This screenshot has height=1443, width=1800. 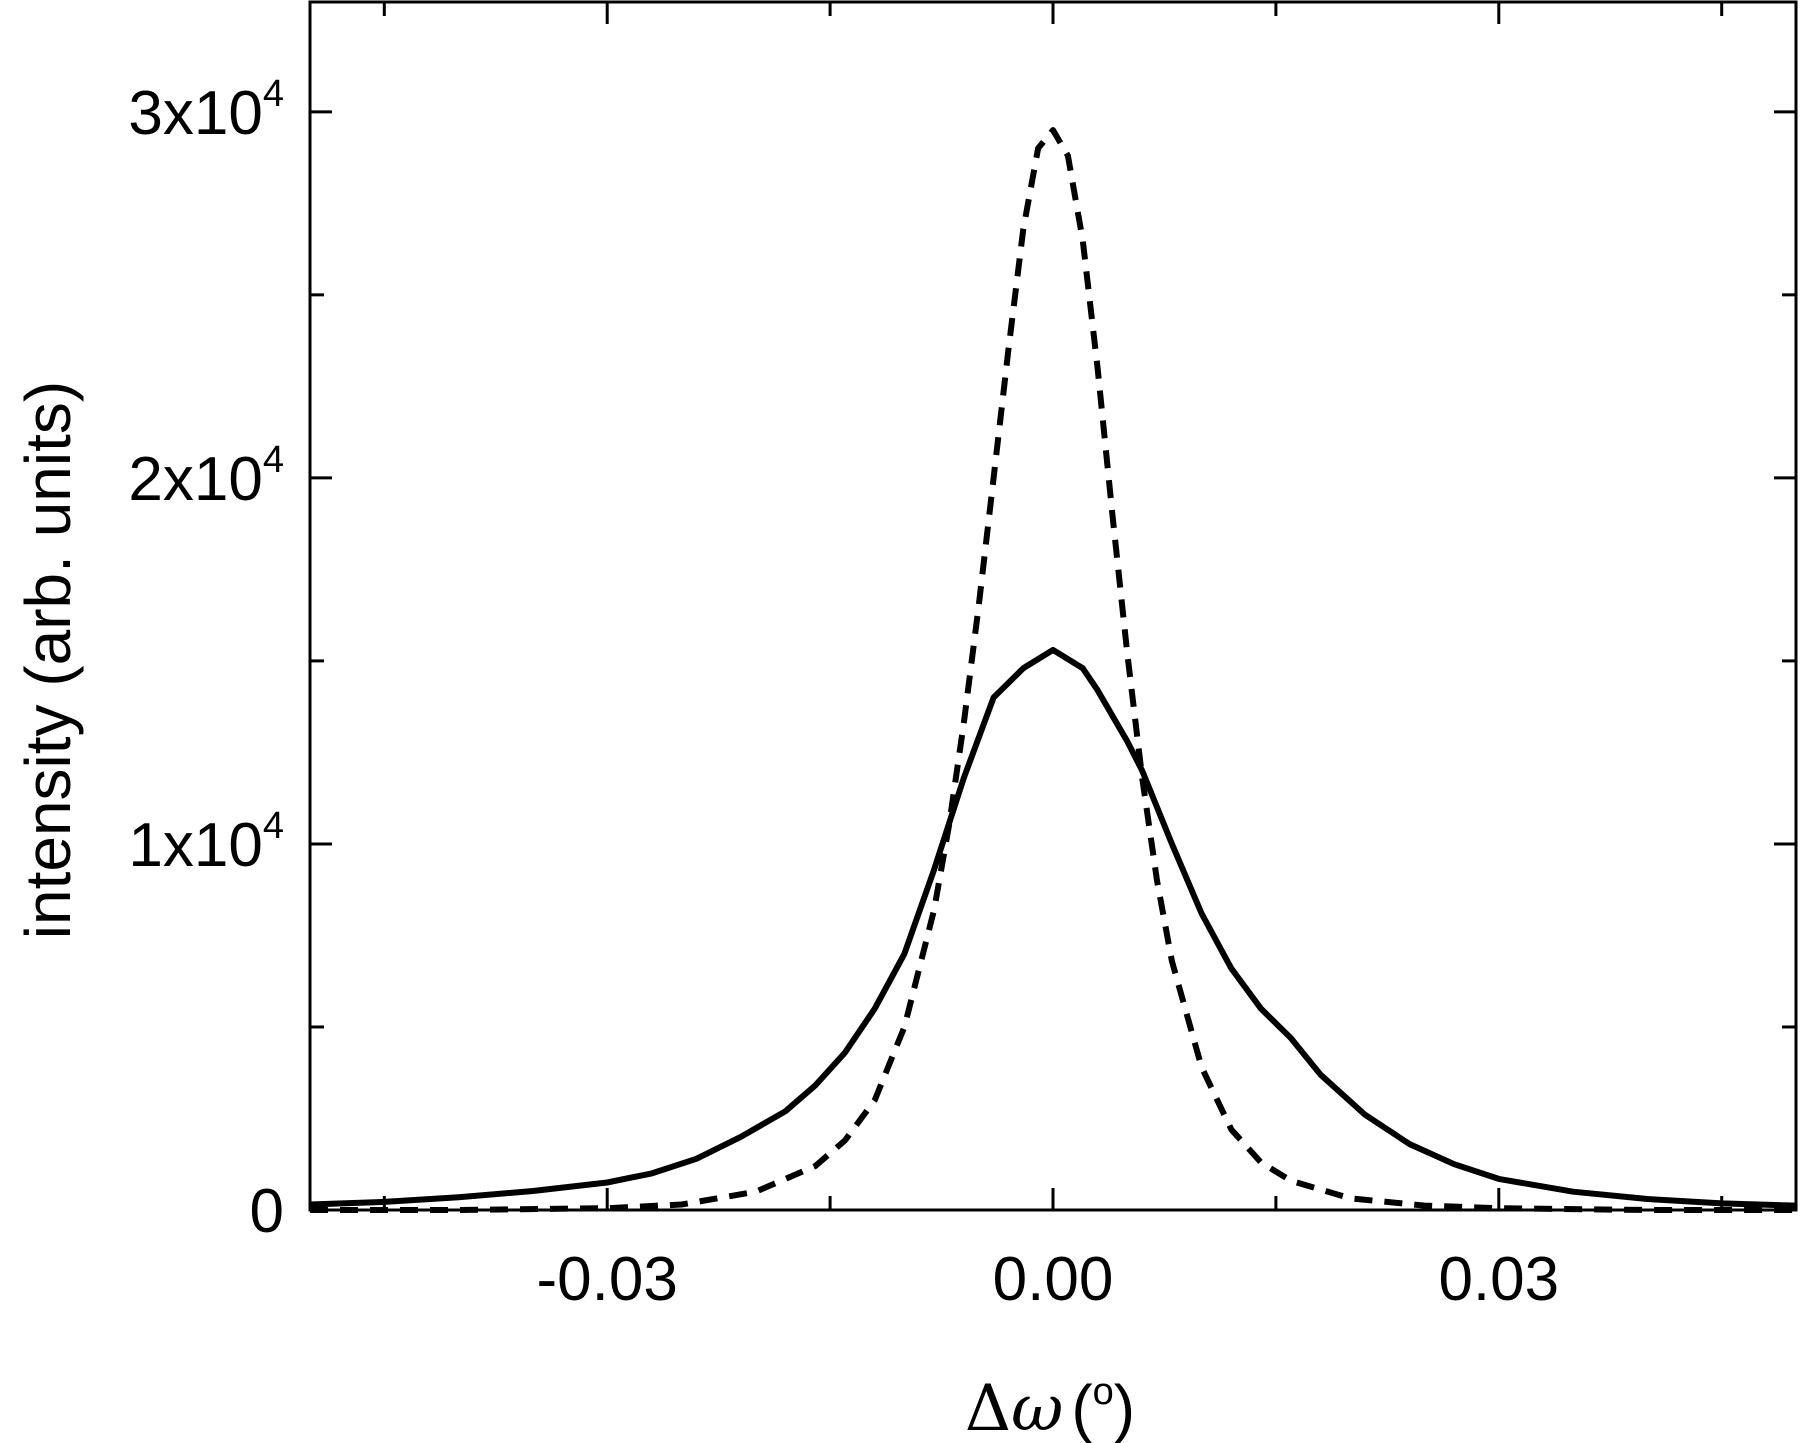 What do you see at coordinates (206, 842) in the screenshot?
I see `y-tick-label: 1x10⁴` at bounding box center [206, 842].